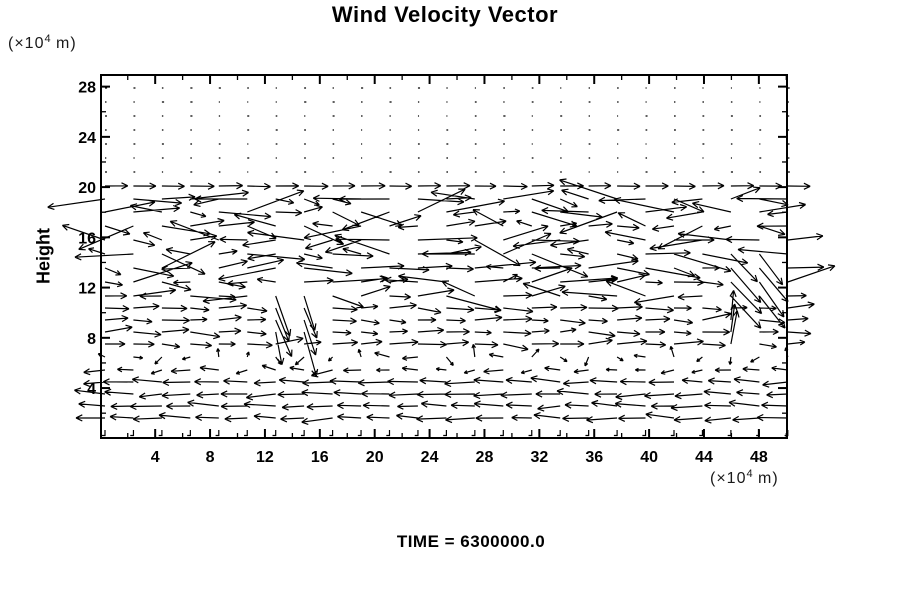 This screenshot has height=600, width=900. I want to click on x-tick-label: 24, so click(430, 457).